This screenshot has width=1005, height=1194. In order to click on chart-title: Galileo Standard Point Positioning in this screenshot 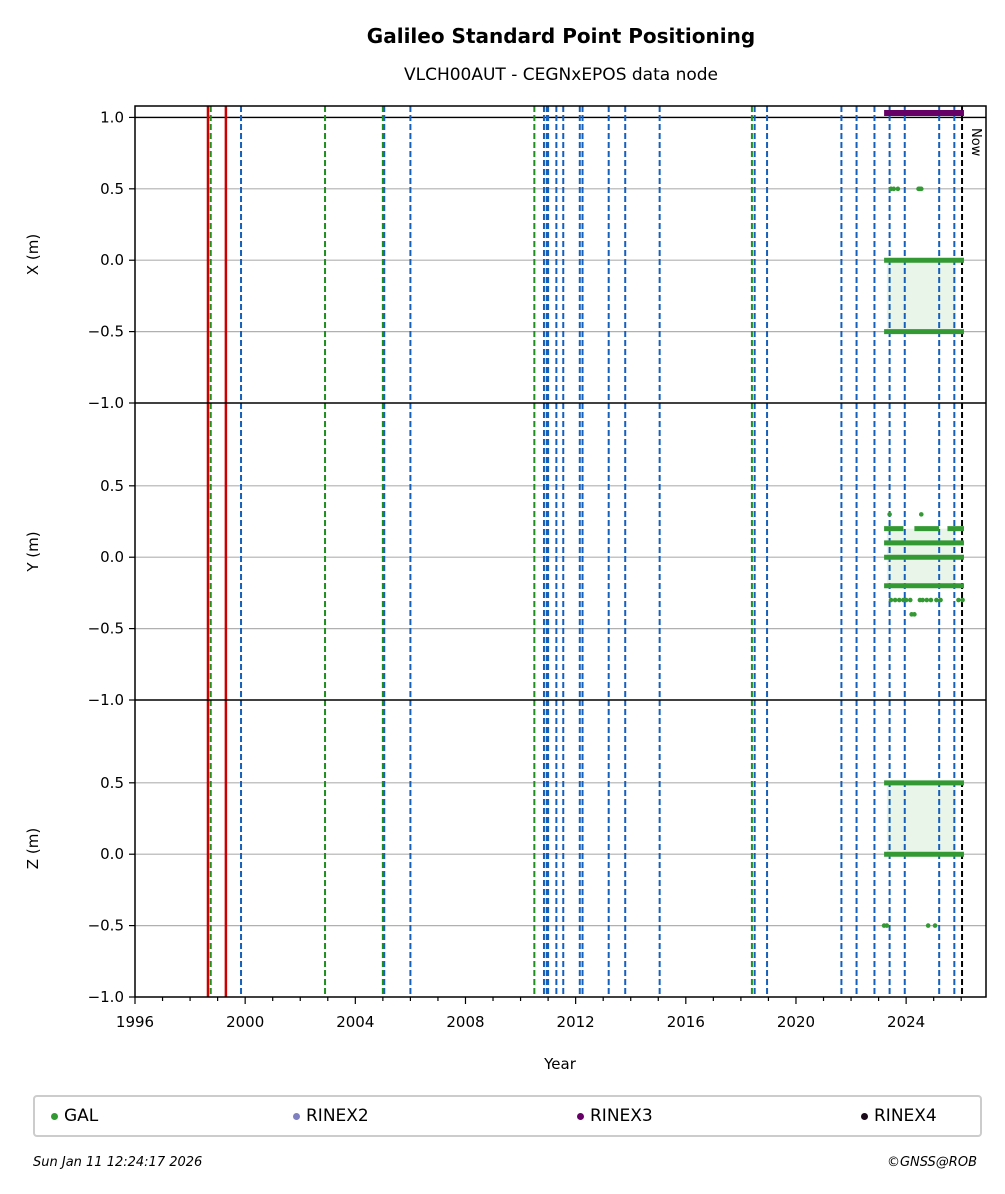, I will do `click(561, 36)`.